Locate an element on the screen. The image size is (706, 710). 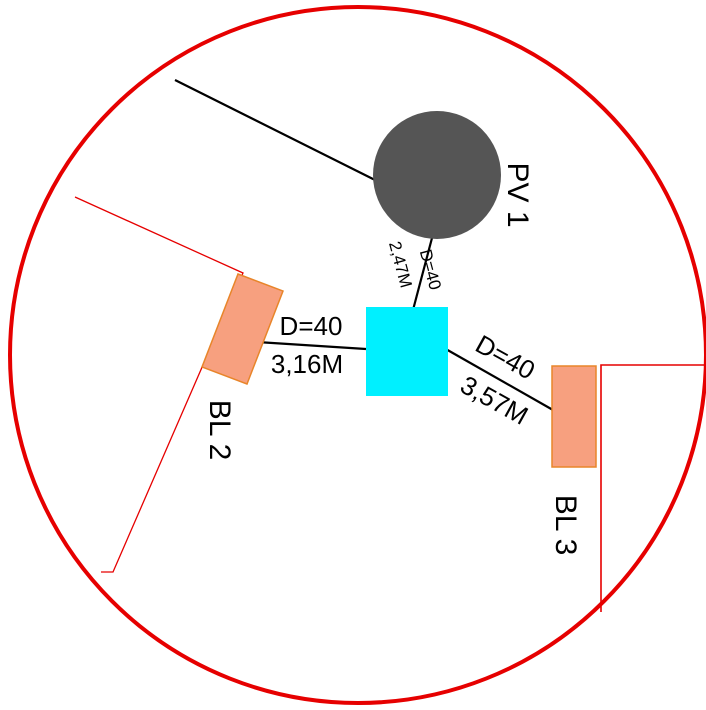
pipe-bl2-length-label: 3,16M is located at coordinates (307, 364).